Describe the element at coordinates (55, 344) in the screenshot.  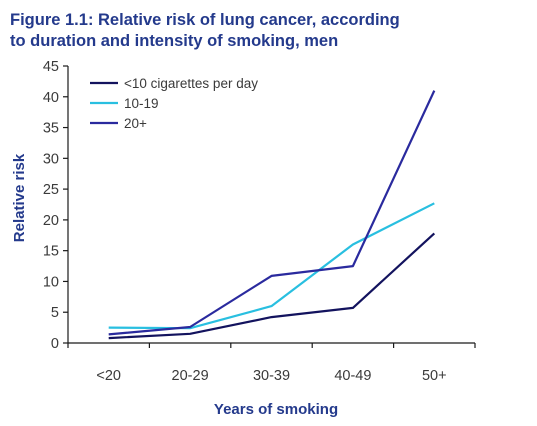
I see `y-tick-label: 0` at that location.